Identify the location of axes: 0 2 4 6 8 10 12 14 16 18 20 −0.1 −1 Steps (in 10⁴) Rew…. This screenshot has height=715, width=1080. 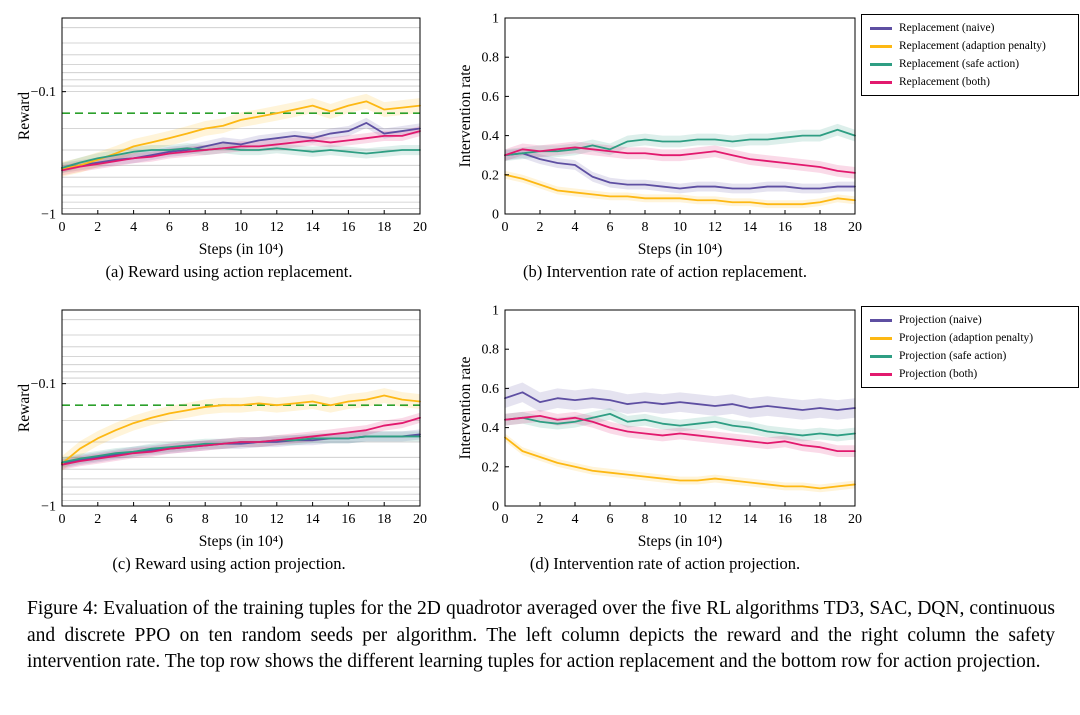
(221, 463).